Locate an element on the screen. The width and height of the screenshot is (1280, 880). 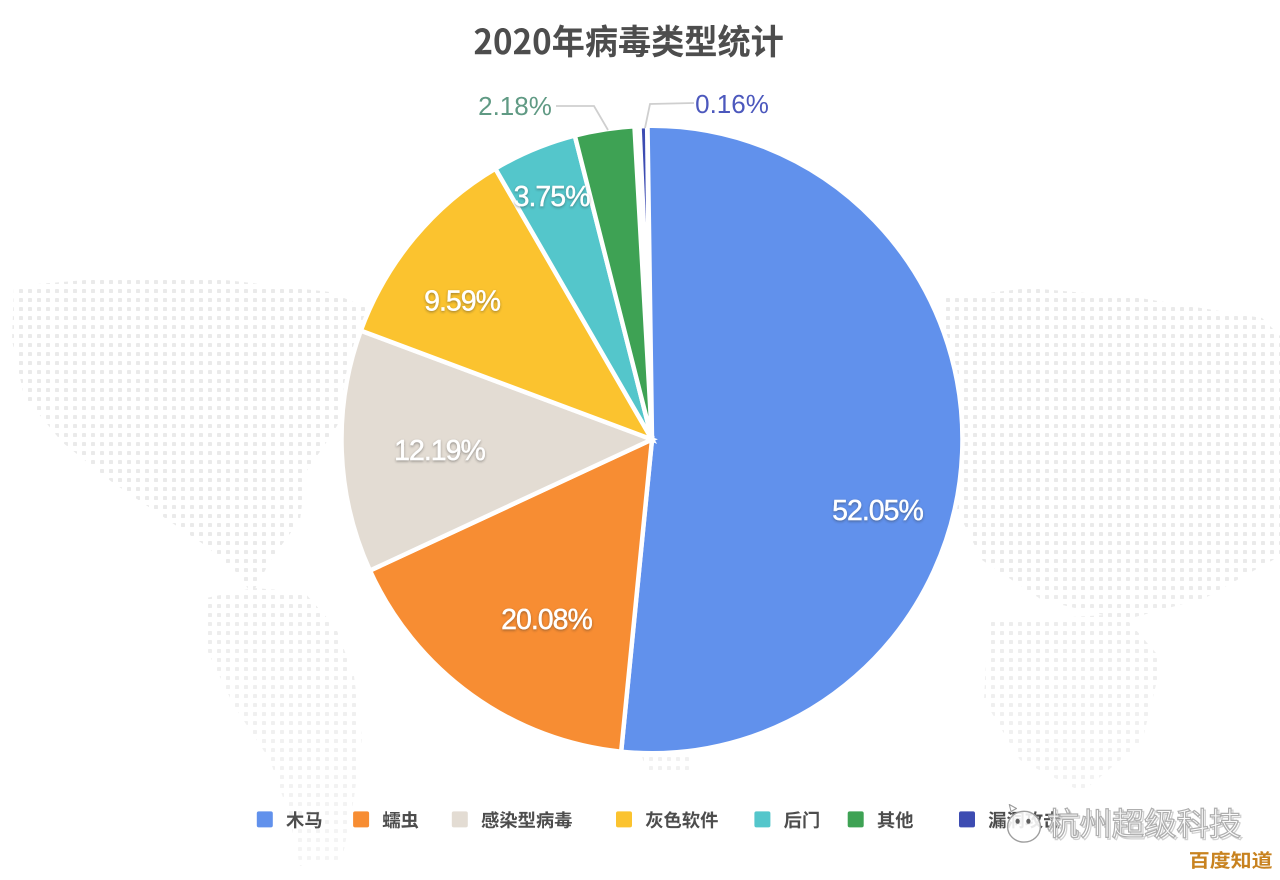
svg-text: 0.16% is located at coordinates (732, 104).